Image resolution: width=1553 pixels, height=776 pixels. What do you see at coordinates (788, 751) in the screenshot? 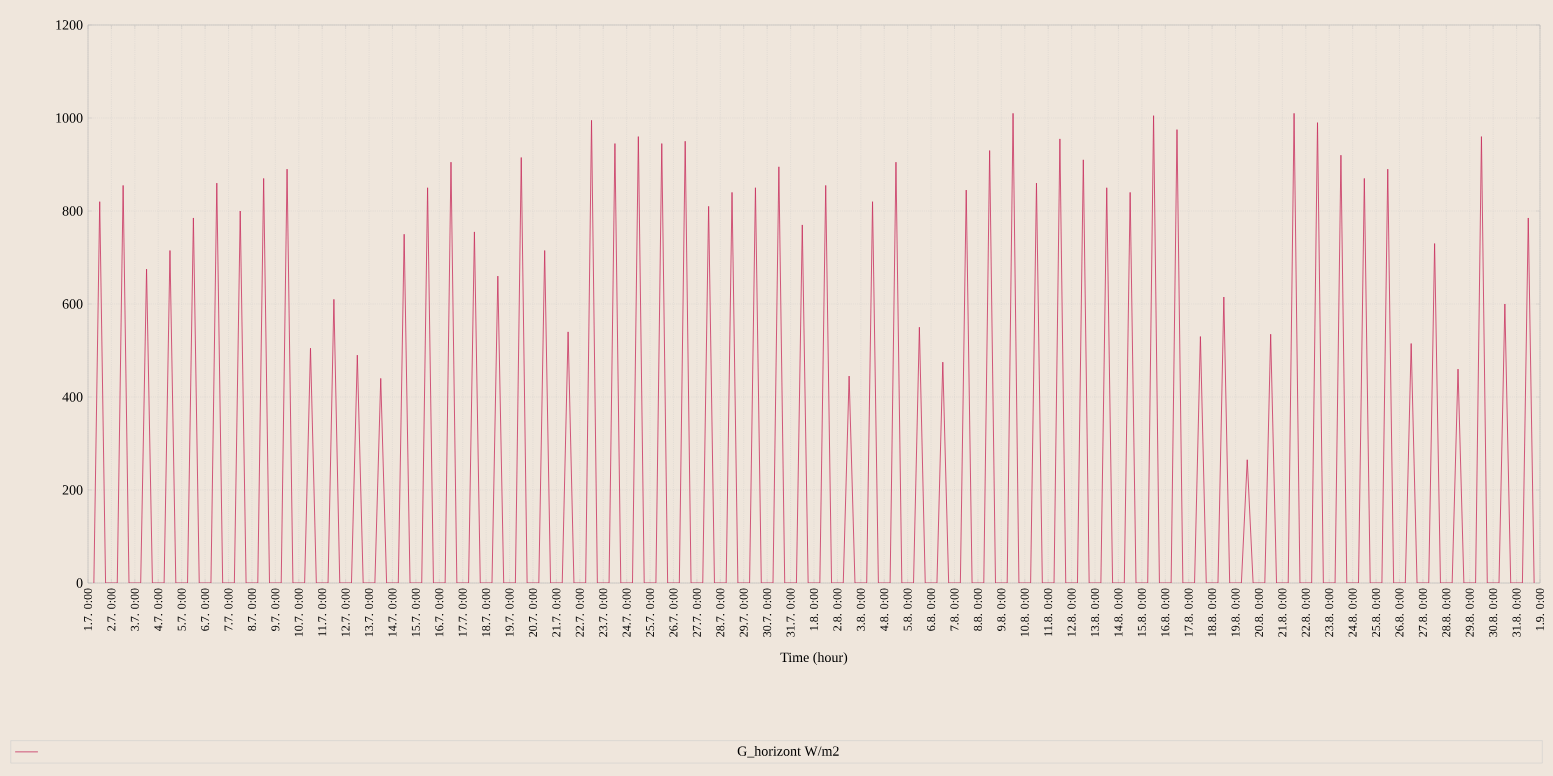
I see `text: G_horizont W/m2` at bounding box center [788, 751].